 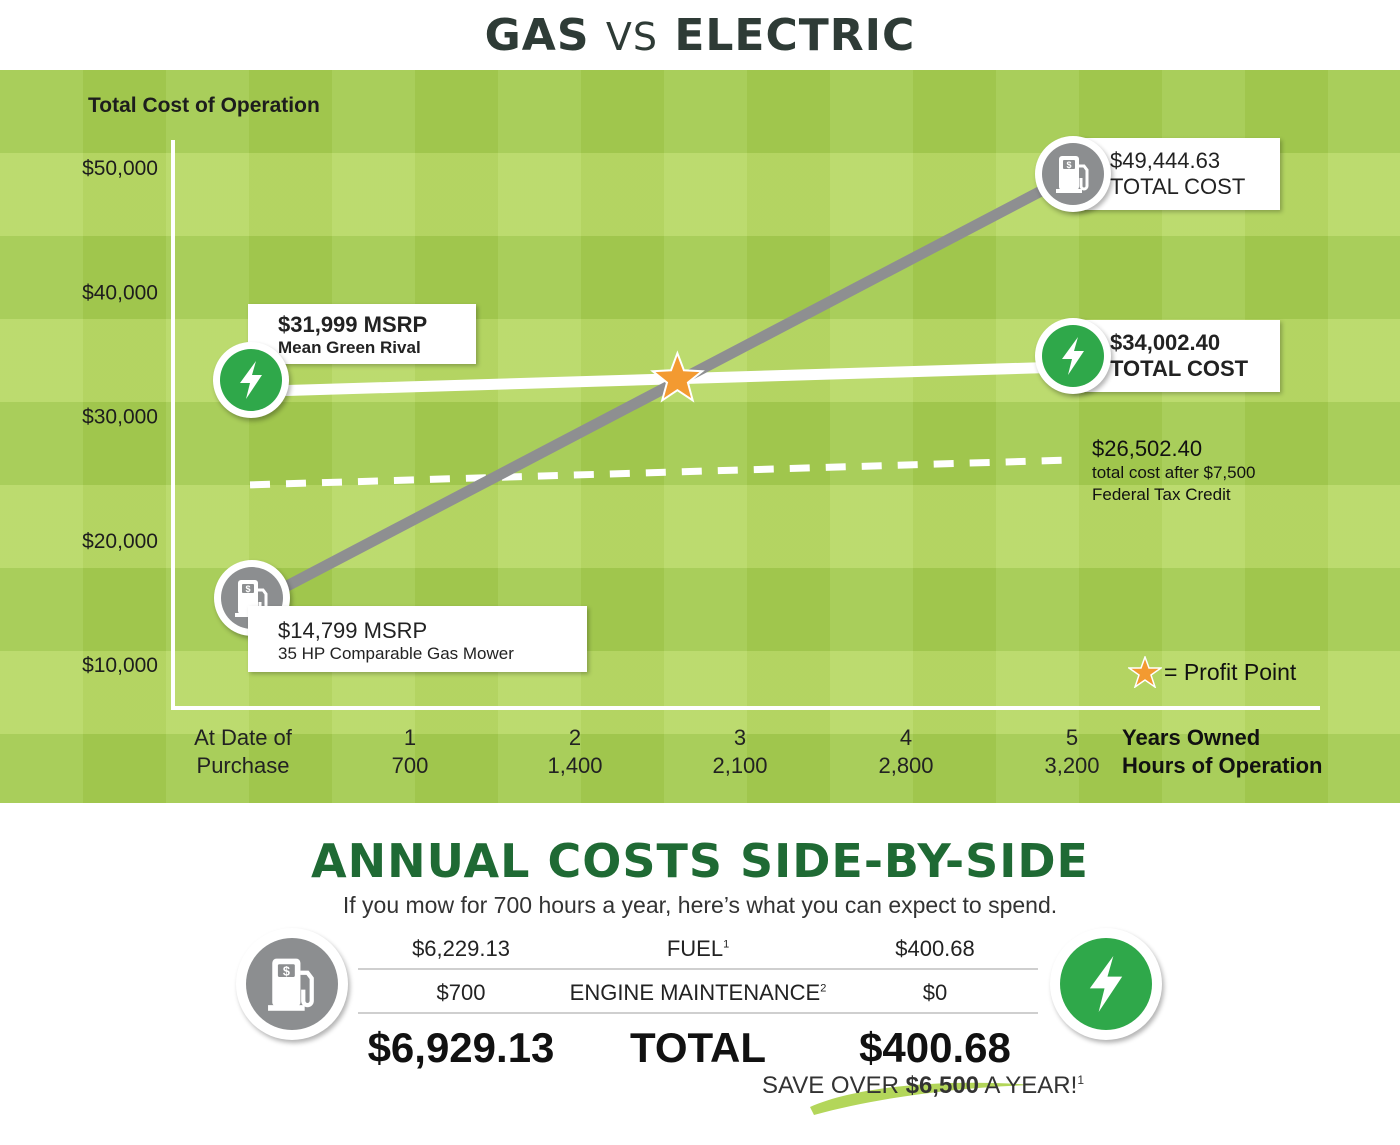 What do you see at coordinates (1165, 160) in the screenshot?
I see `gas-end-value: $49,444.63` at bounding box center [1165, 160].